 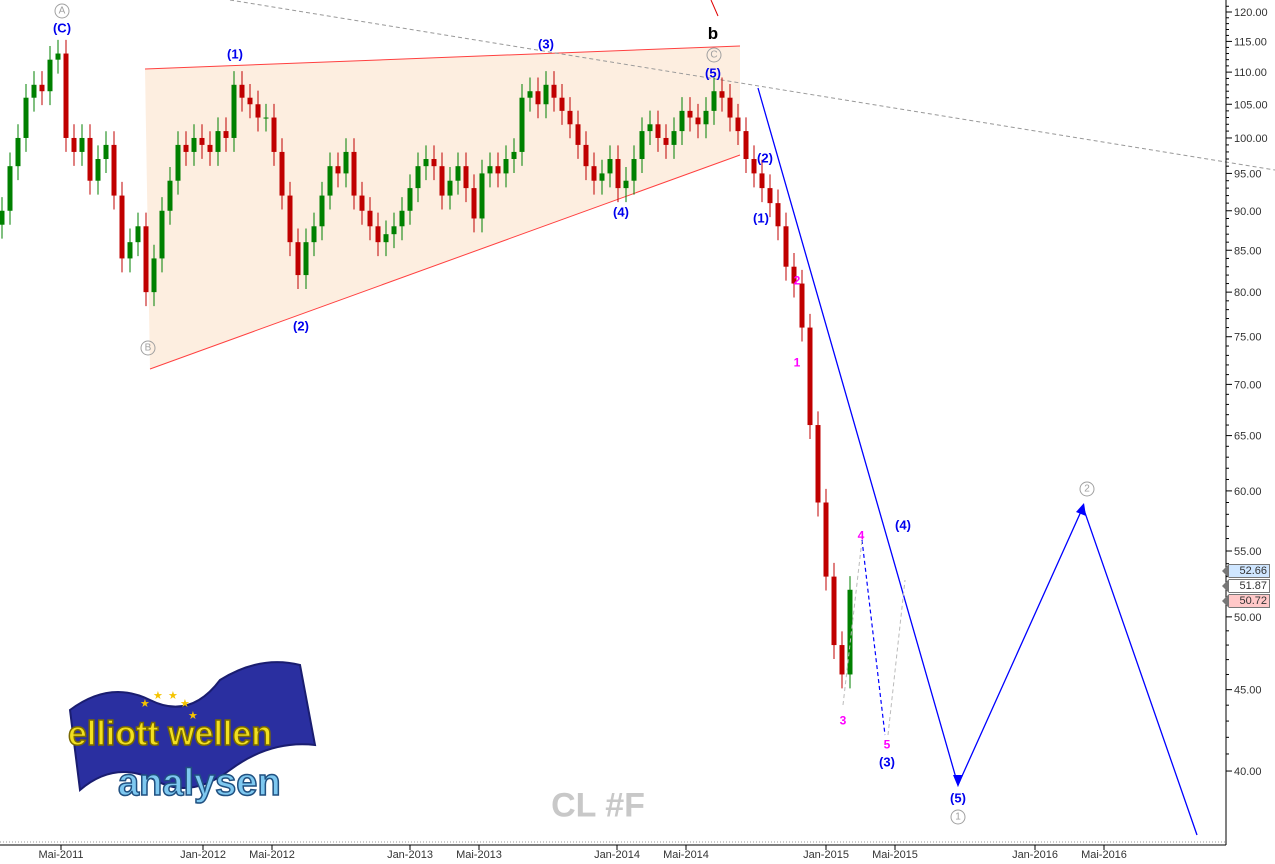 What do you see at coordinates (445, 262) in the screenshot?
I see `triangle-lower-line` at bounding box center [445, 262].